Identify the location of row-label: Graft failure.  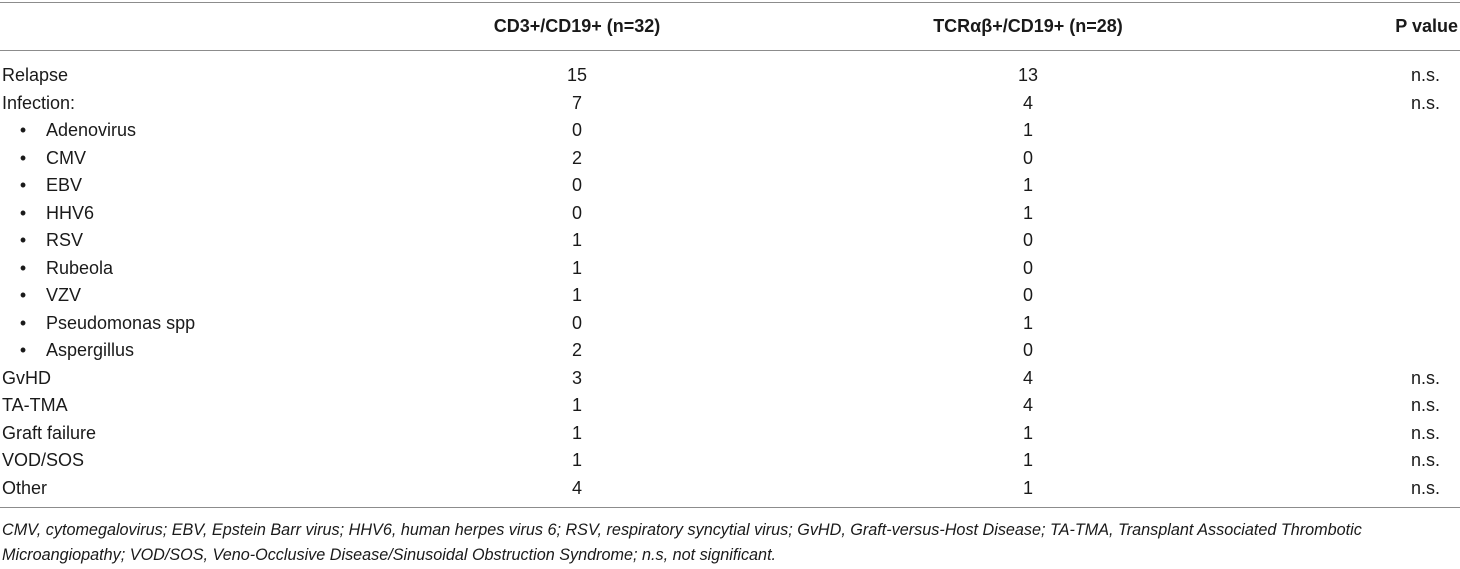
(49, 434).